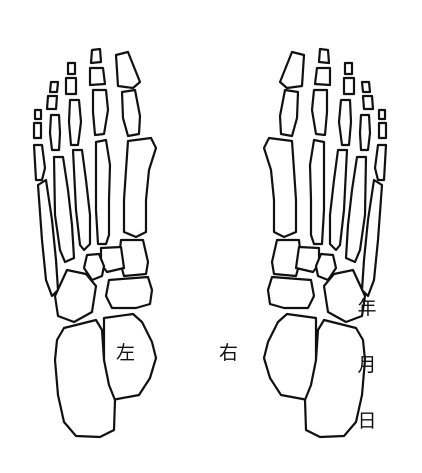 Image resolution: width=422 pixels, height=473 pixels. I want to click on left-toe2-middle, so click(97, 76).